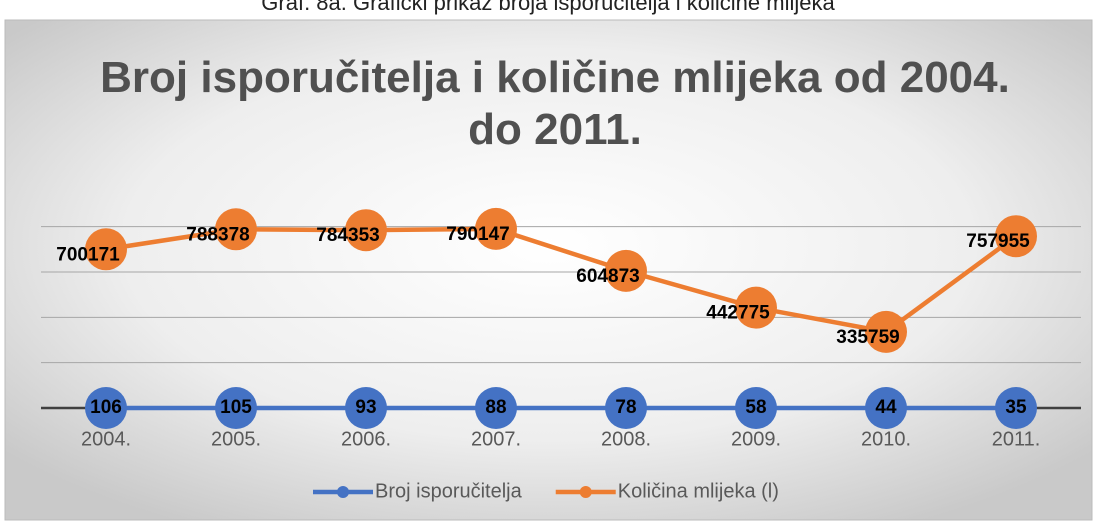 The height and width of the screenshot is (527, 1097). I want to click on x-tick-label: 2005., so click(236, 439).